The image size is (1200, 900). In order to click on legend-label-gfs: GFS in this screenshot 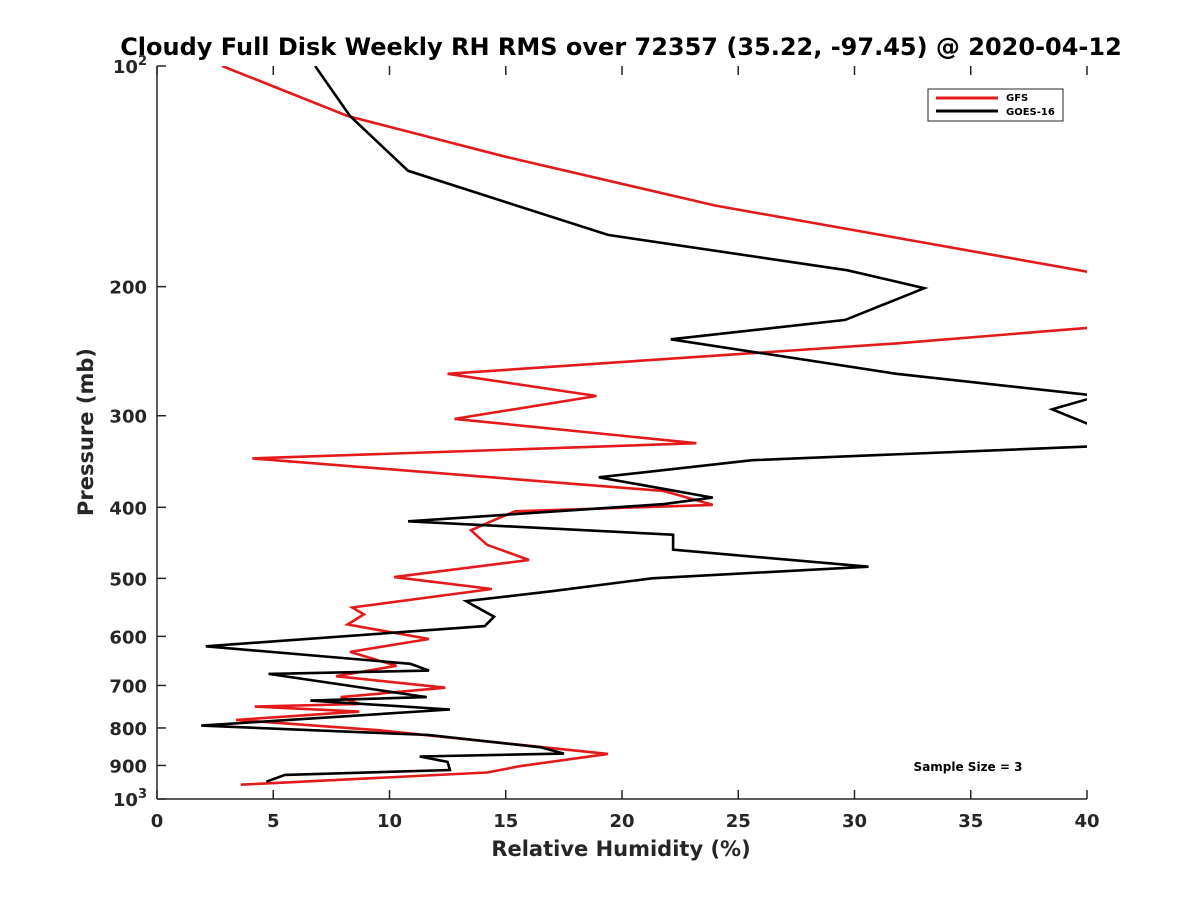, I will do `click(1017, 98)`.